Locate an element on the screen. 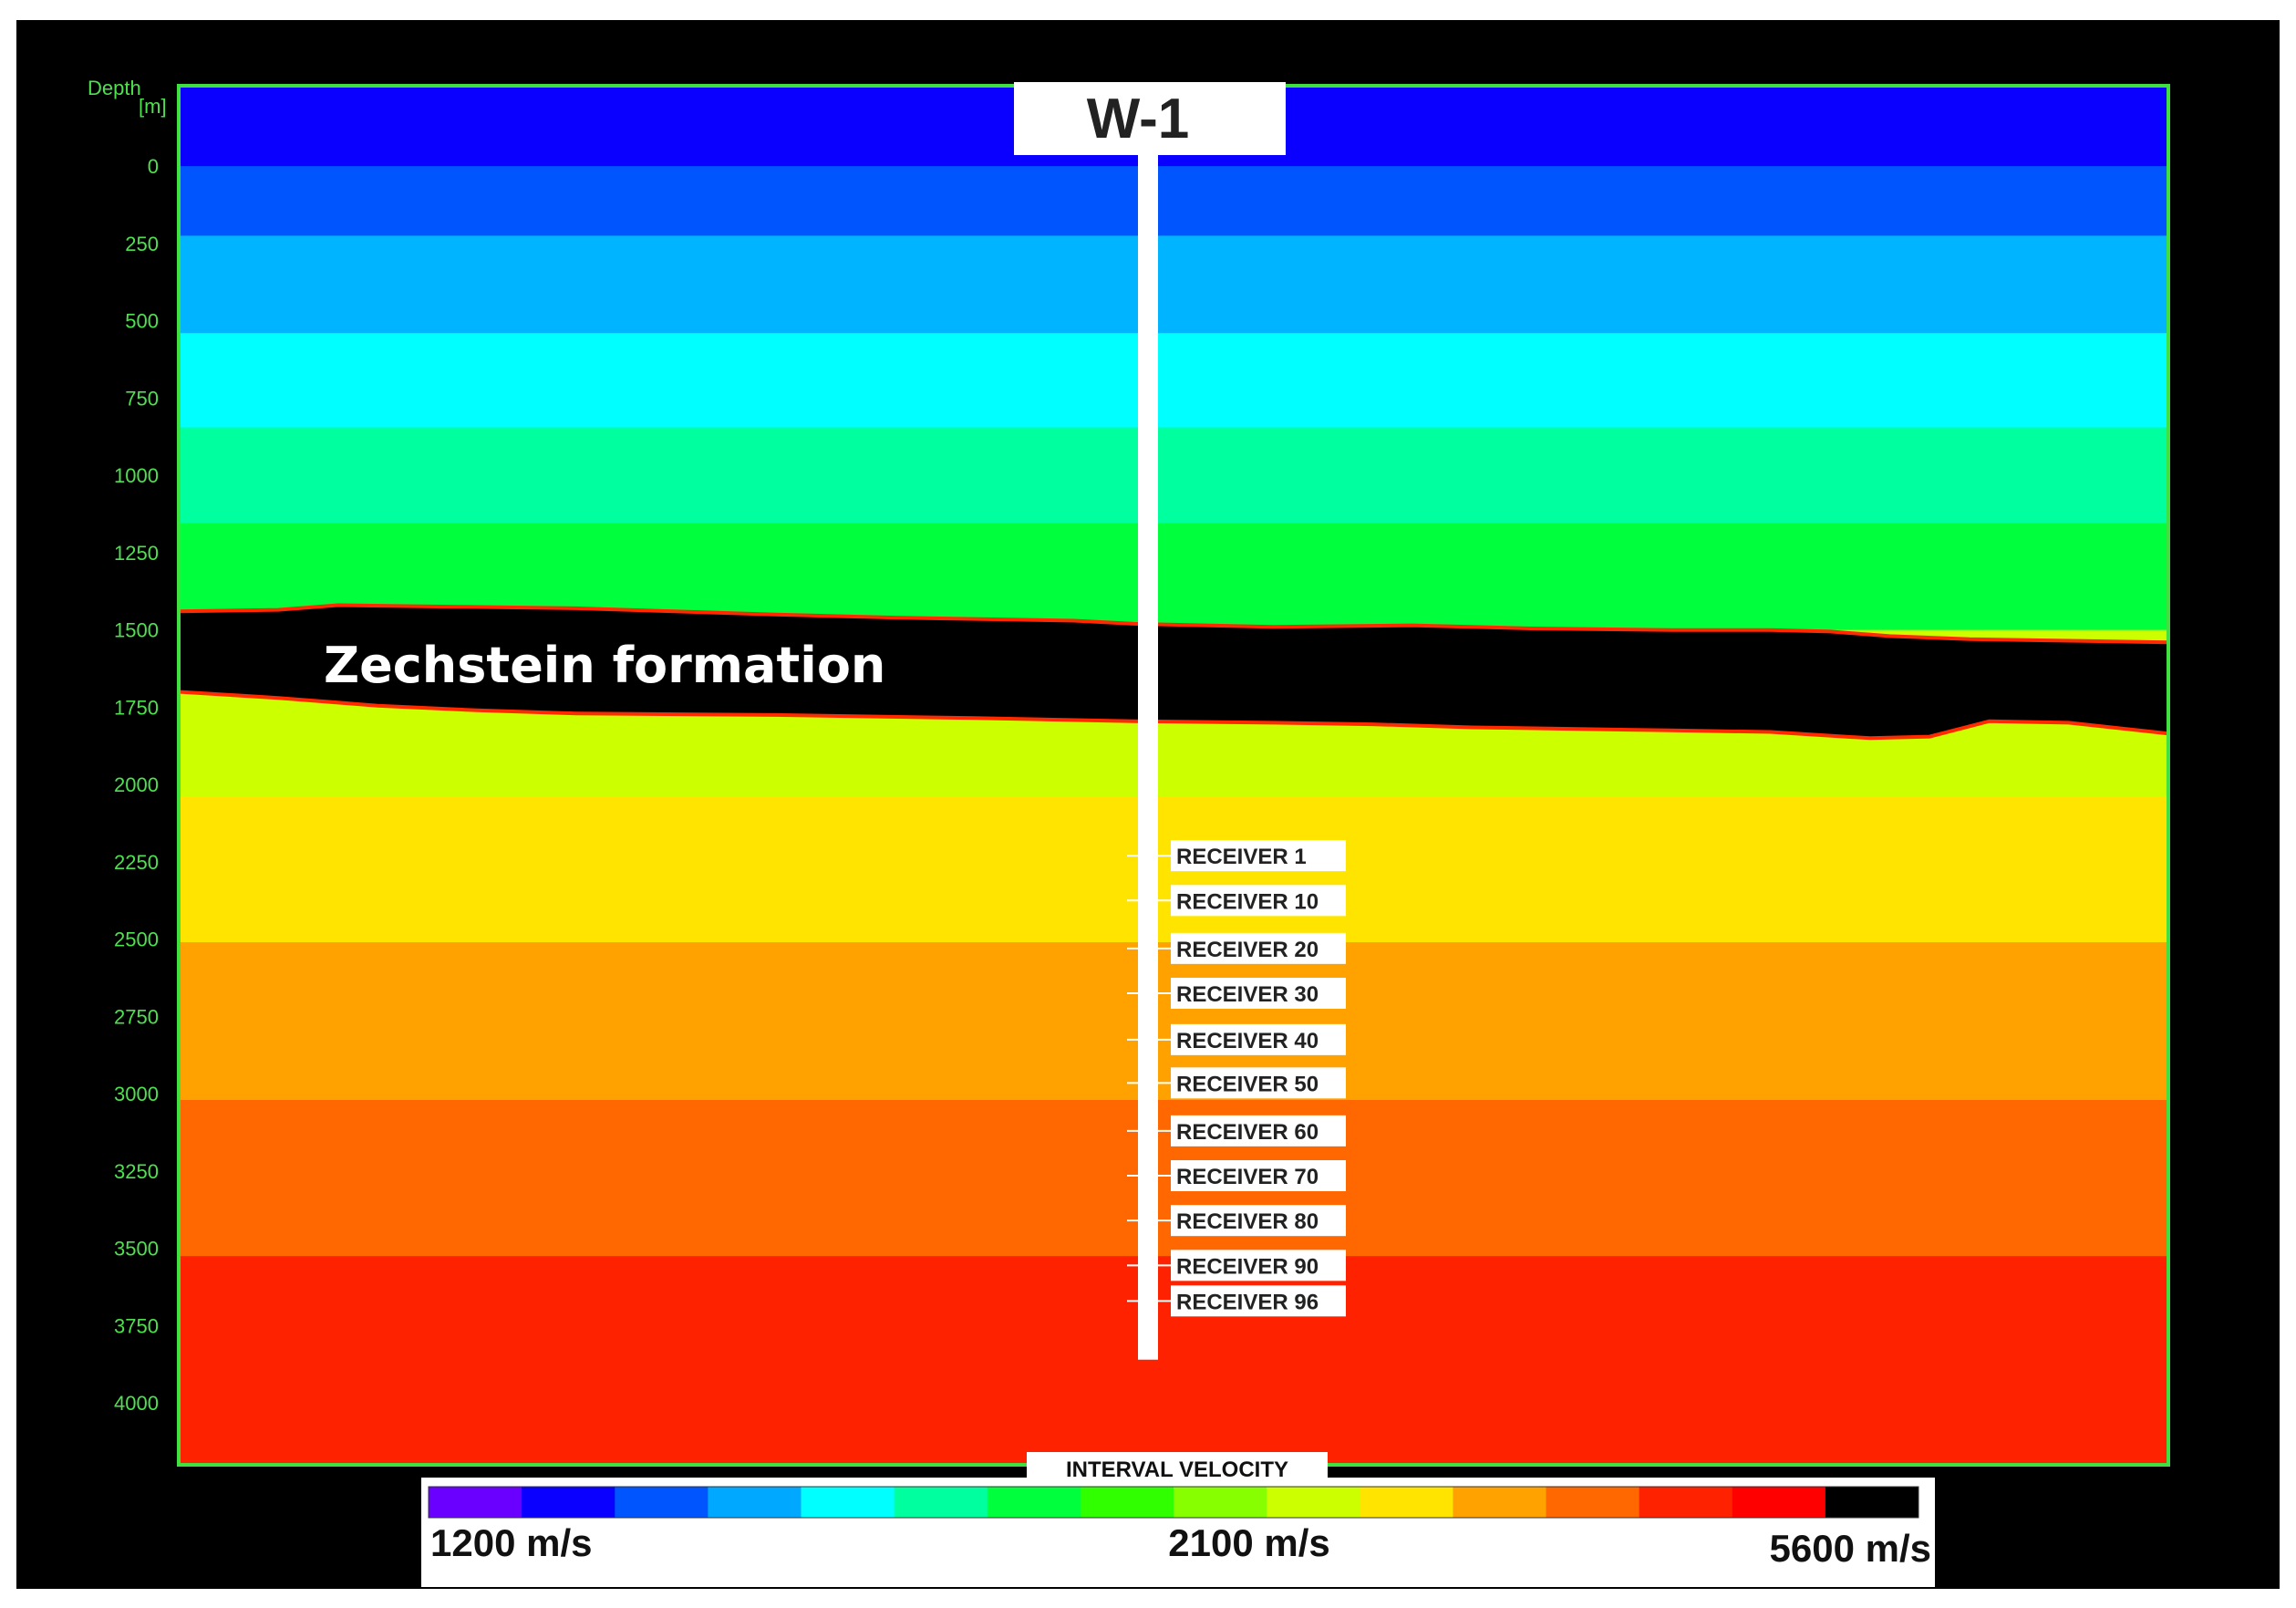  receiver-9: RECEIVER 80 is located at coordinates (1236, 1221).